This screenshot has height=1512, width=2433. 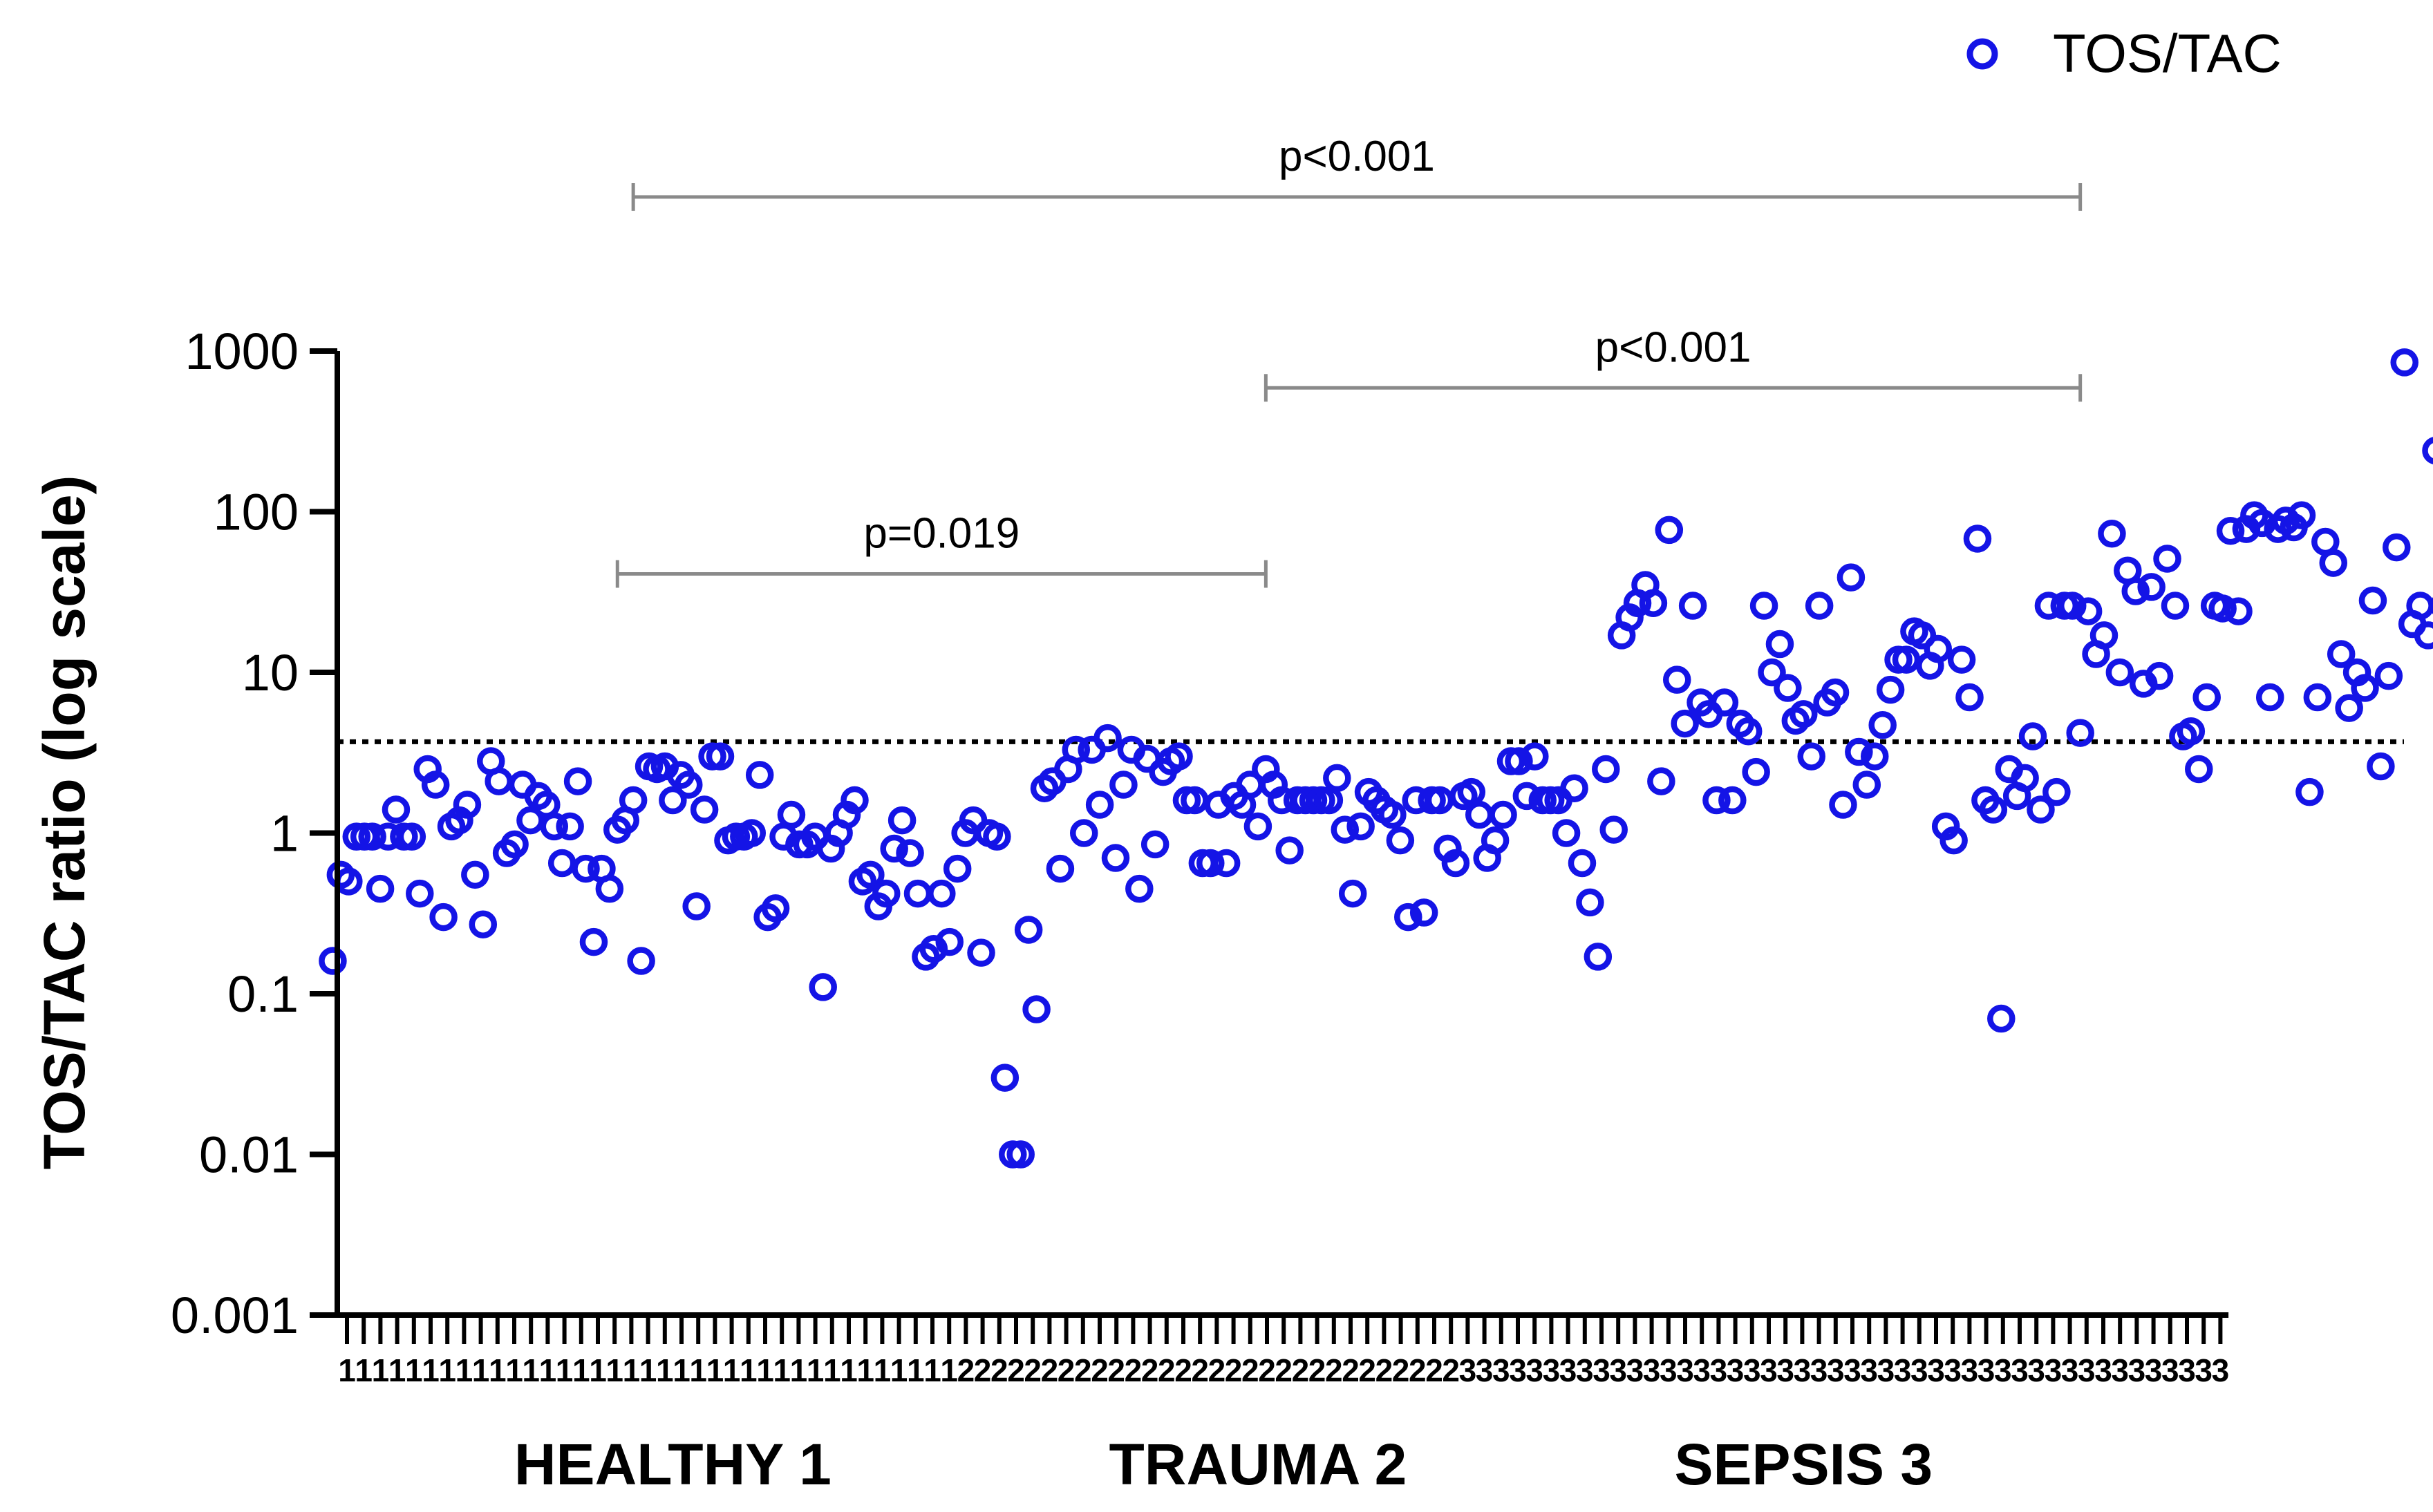 What do you see at coordinates (249, 1155) in the screenshot?
I see `y-tick-label: 0.01` at bounding box center [249, 1155].